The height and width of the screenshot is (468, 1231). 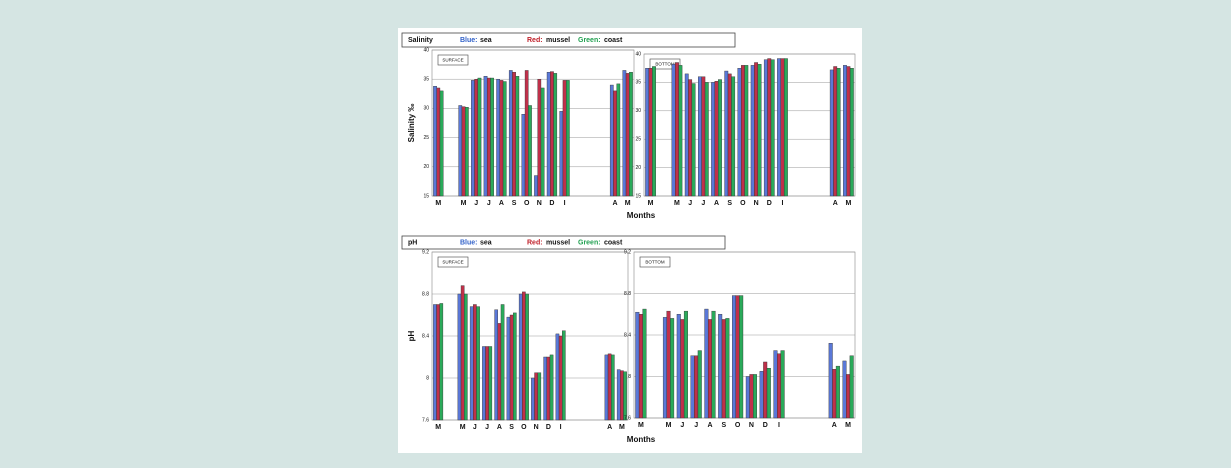 I want to click on legend-color-label: Green:, so click(x=589, y=40).